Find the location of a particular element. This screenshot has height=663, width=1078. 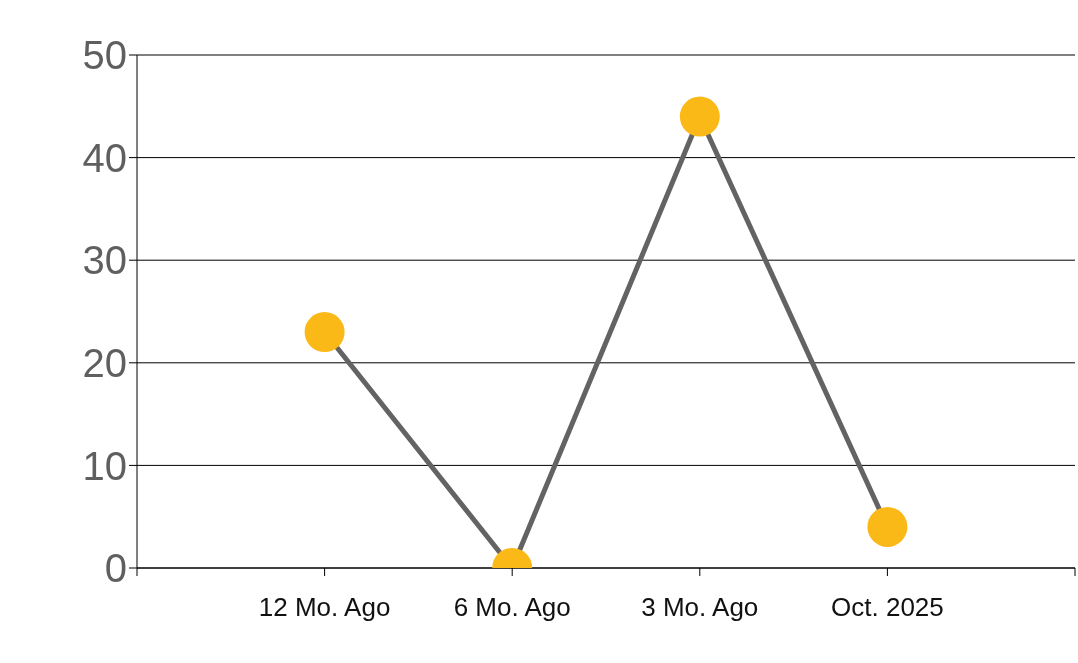

x-tick-label: 3 Mo. Ago is located at coordinates (700, 607).